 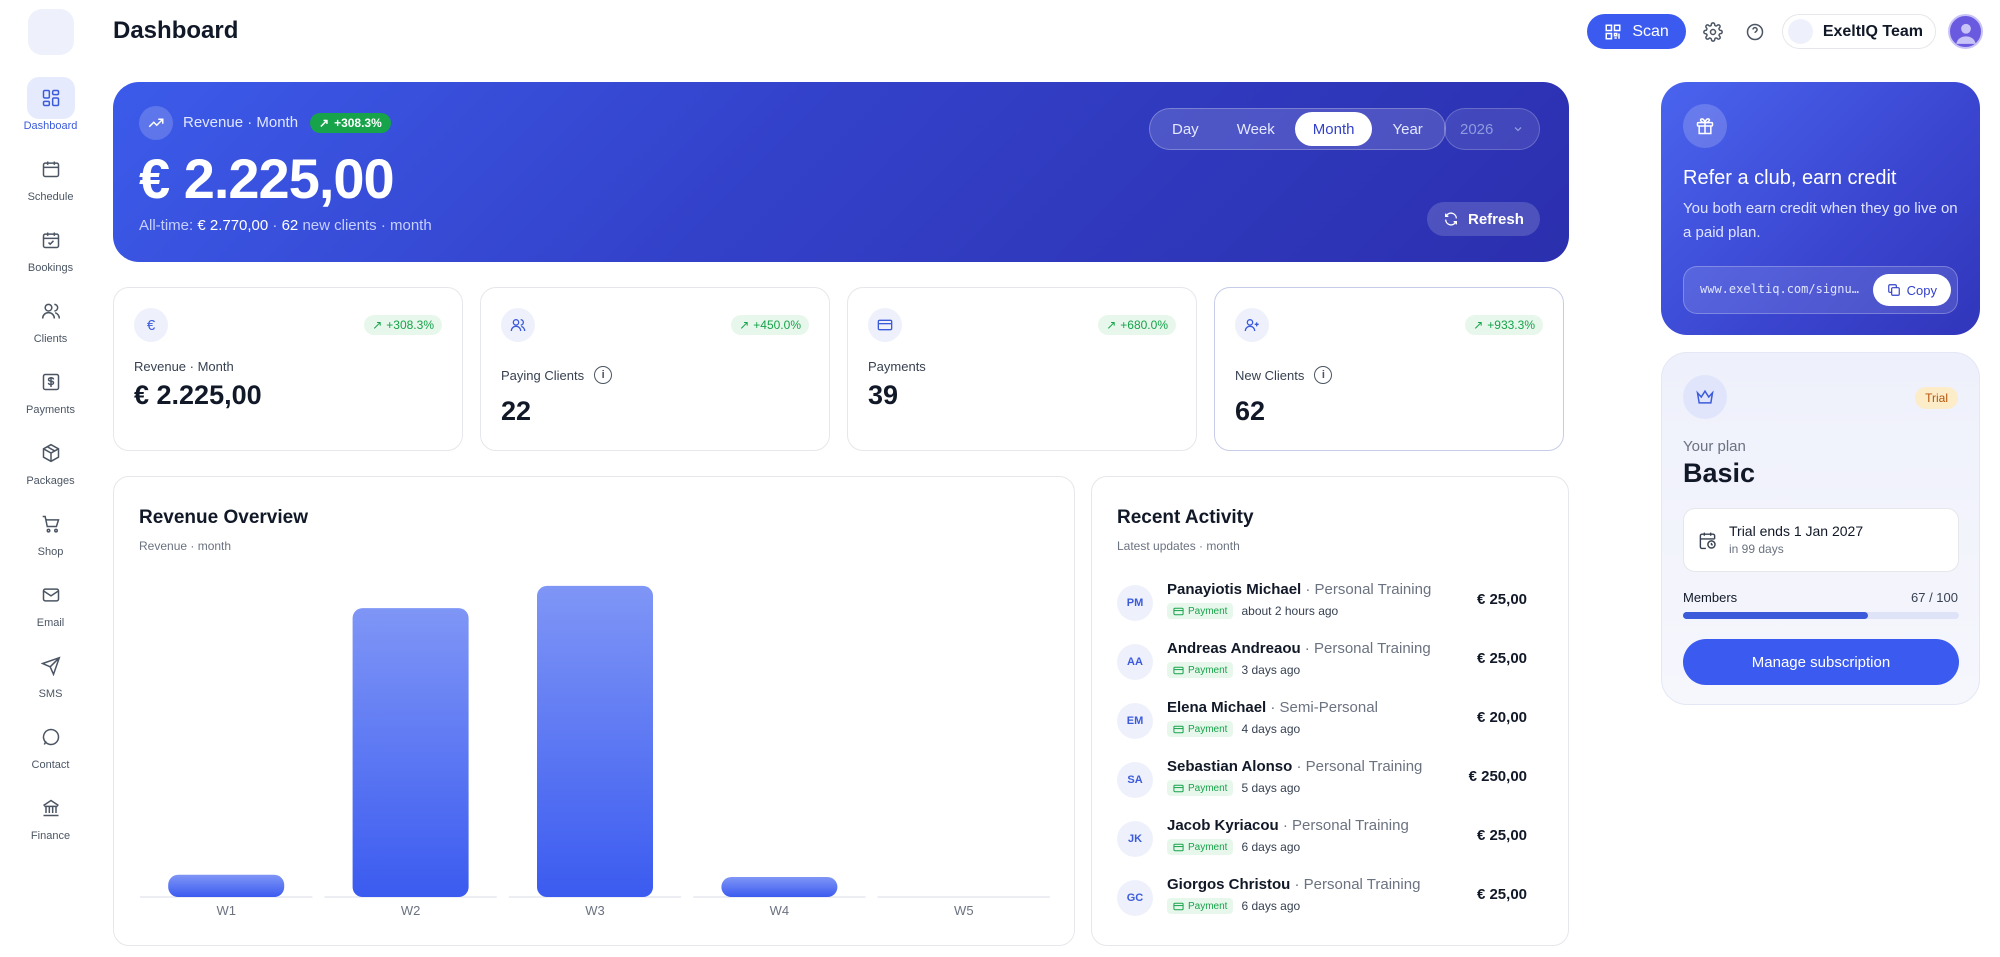 I want to click on avatar: AA, so click(x=1135, y=662).